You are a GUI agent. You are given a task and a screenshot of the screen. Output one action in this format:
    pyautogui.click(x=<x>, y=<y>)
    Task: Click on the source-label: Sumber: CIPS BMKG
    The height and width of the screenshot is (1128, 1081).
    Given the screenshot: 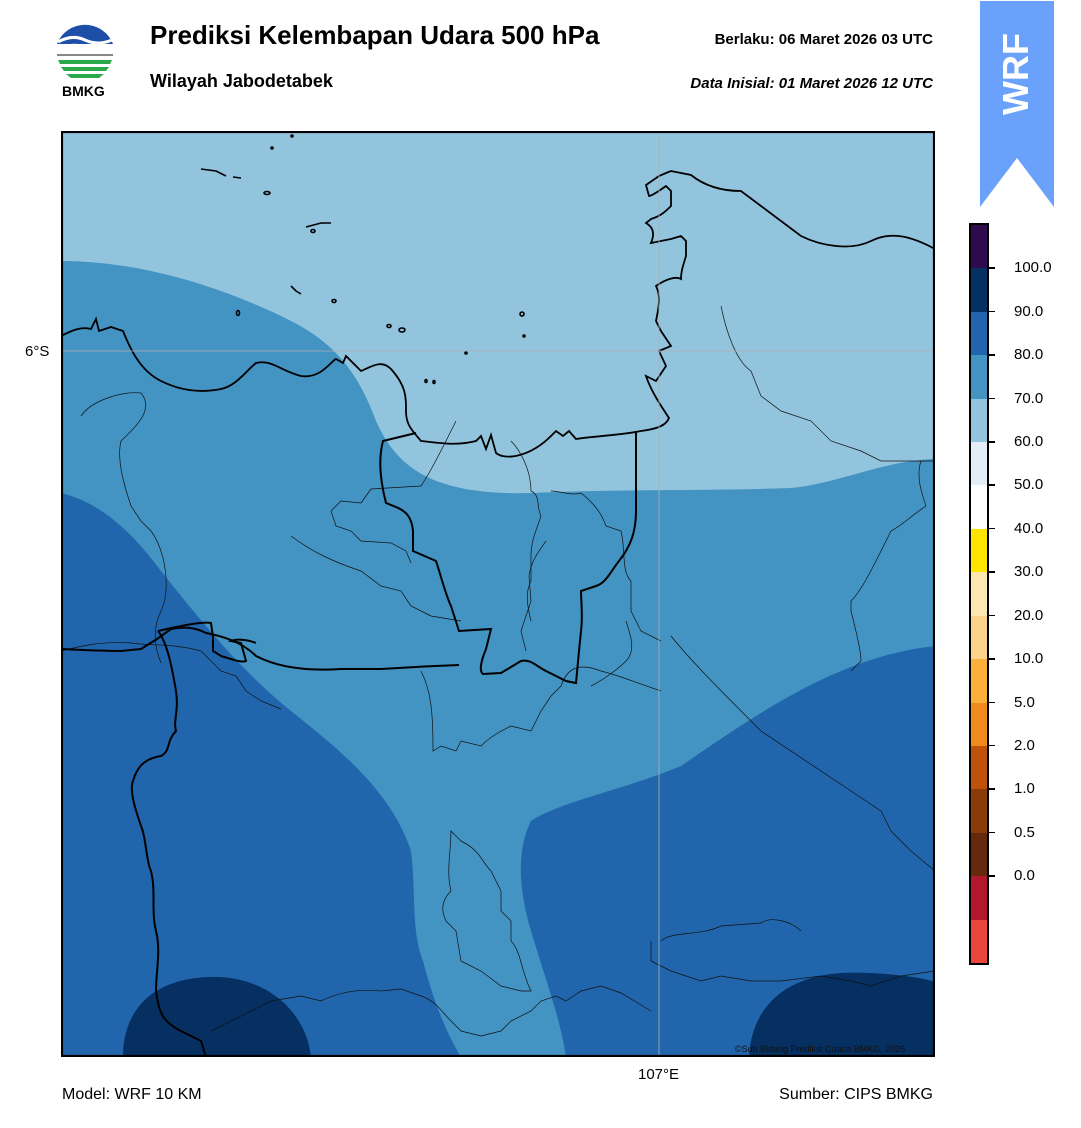 What is the action you would take?
    pyautogui.click(x=856, y=1094)
    